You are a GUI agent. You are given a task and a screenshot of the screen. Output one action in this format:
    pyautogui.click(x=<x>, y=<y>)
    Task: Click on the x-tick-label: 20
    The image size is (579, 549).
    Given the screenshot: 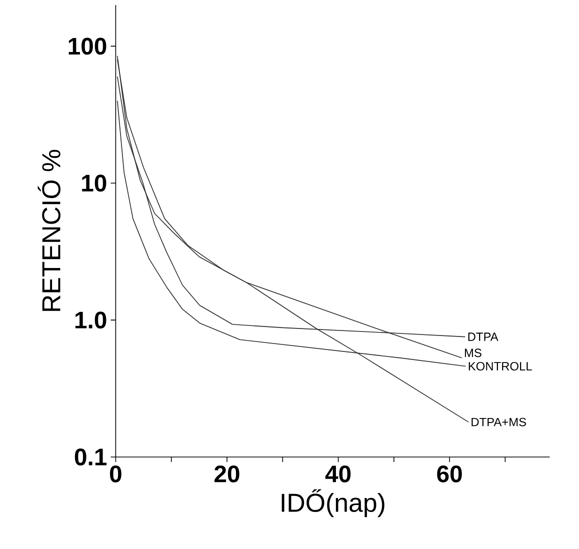 What is the action you would take?
    pyautogui.click(x=227, y=473)
    